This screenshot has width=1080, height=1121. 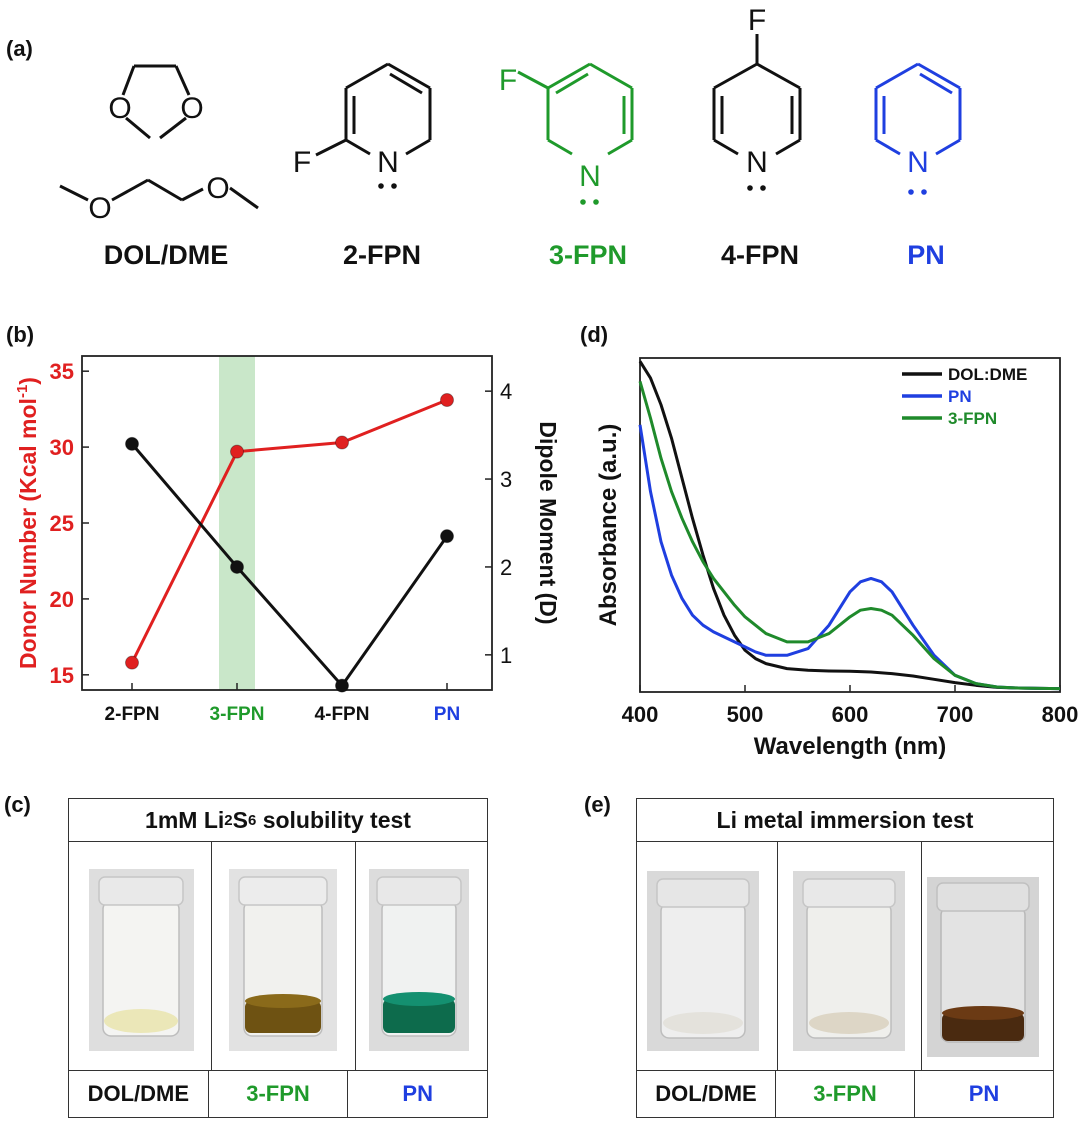 What do you see at coordinates (987, 374) in the screenshot?
I see `legend-label: DOL:DME` at bounding box center [987, 374].